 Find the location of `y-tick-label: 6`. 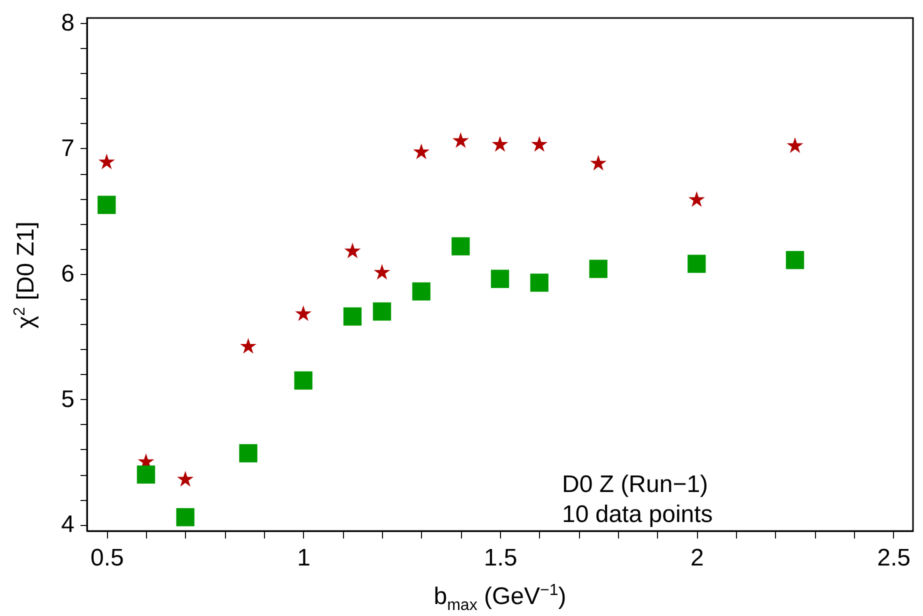

y-tick-label: 6 is located at coordinates (67, 274).